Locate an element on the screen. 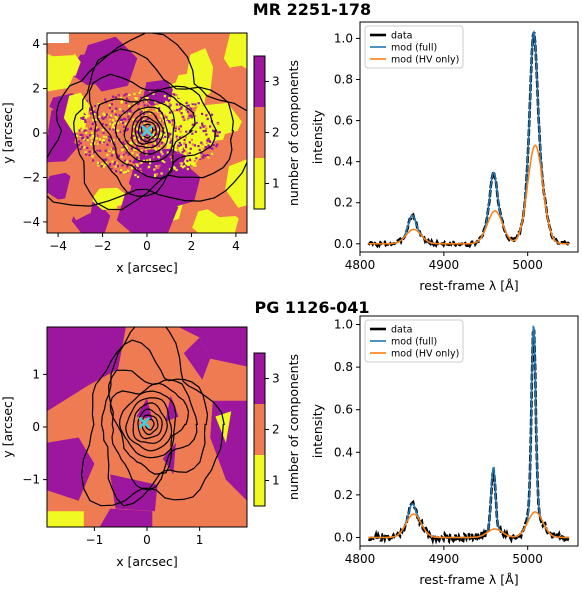  map-xlabel: x [arcsec] is located at coordinates (147, 267).